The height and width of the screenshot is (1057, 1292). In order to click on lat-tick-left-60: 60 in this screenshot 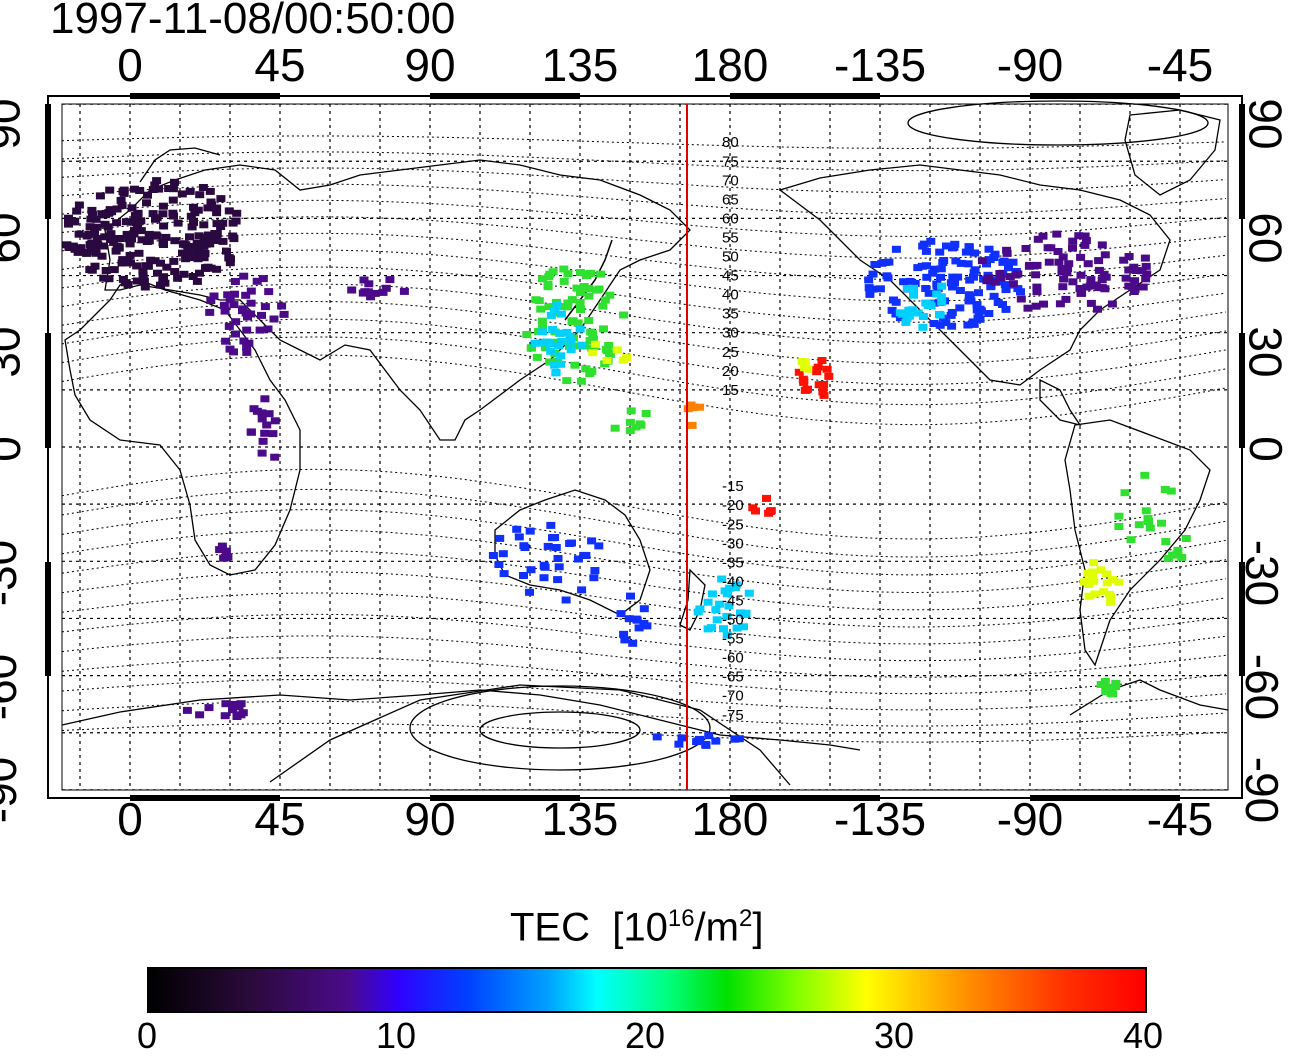, I will do `click(15, 238)`.